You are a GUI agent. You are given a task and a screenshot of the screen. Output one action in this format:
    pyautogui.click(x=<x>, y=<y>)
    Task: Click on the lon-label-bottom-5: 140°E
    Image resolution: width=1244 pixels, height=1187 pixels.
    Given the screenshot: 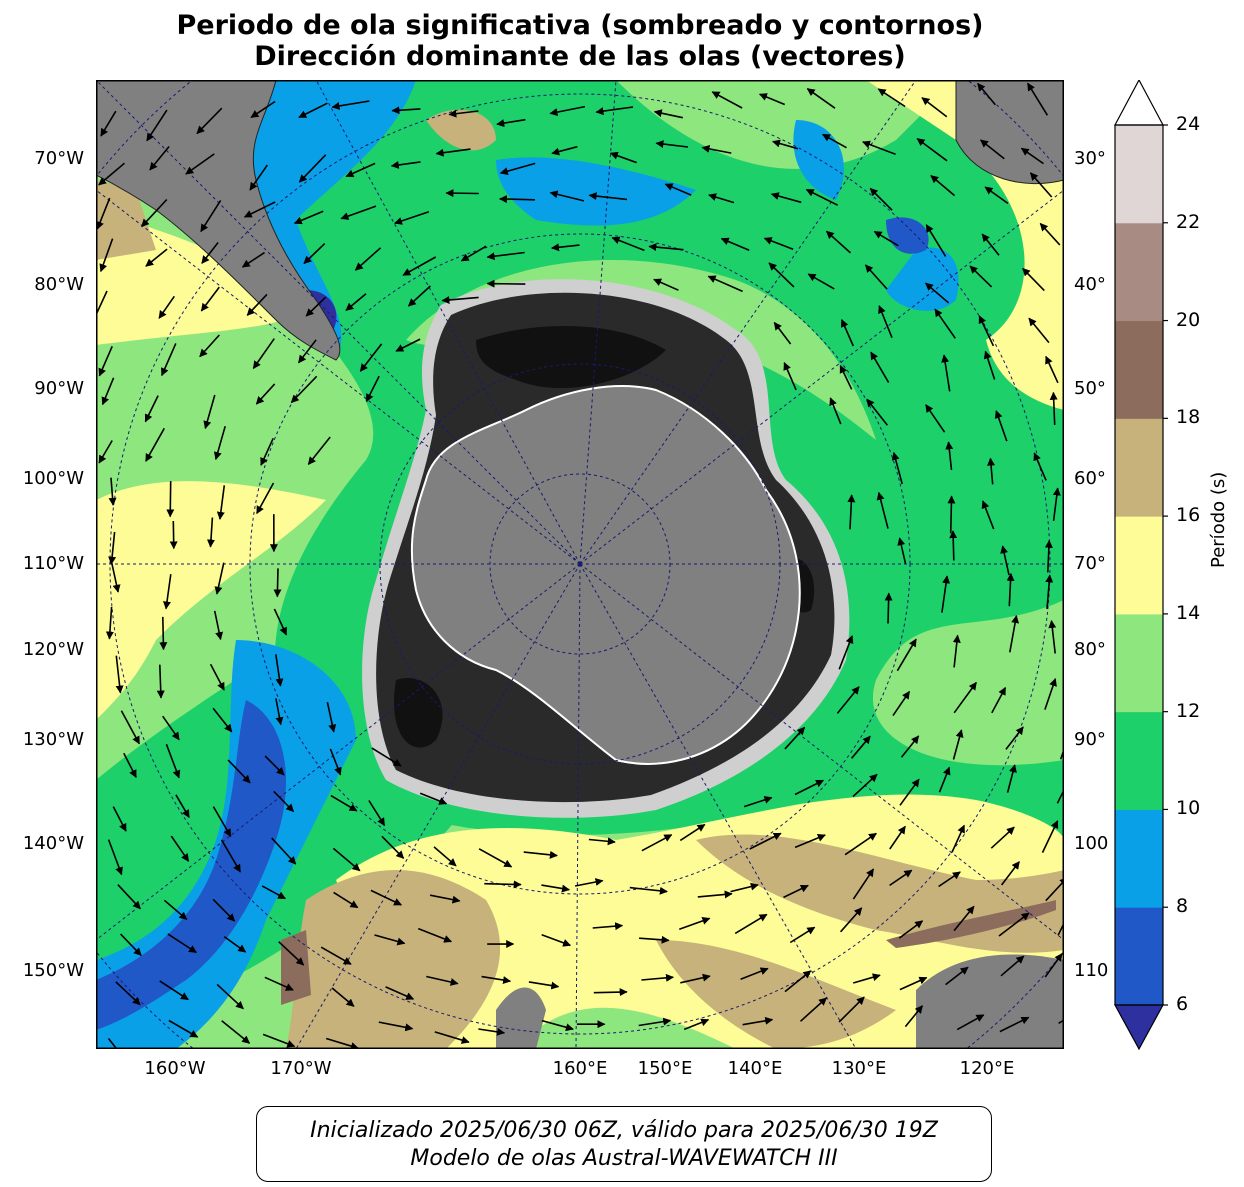 What is the action you would take?
    pyautogui.click(x=755, y=1068)
    